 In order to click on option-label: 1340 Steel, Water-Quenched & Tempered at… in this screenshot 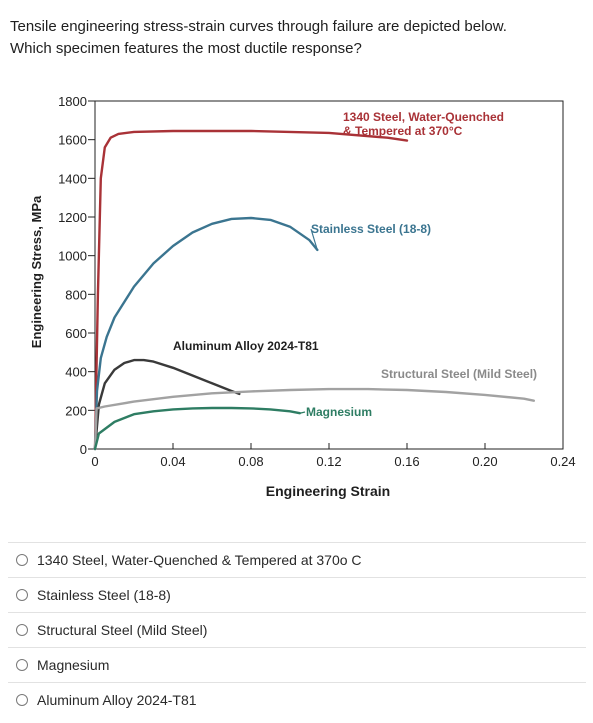, I will do `click(199, 560)`.